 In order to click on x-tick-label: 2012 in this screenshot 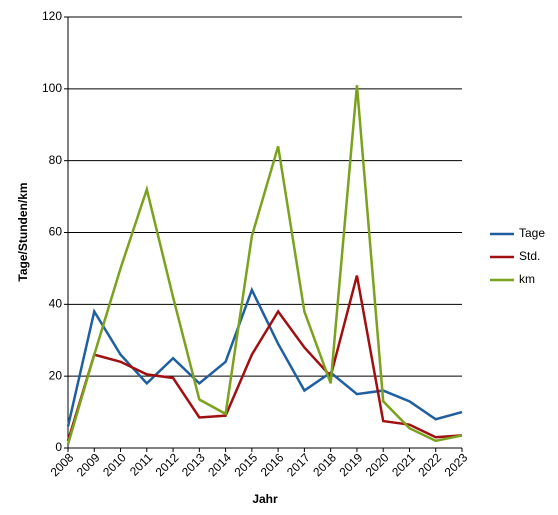, I will do `click(167, 464)`.